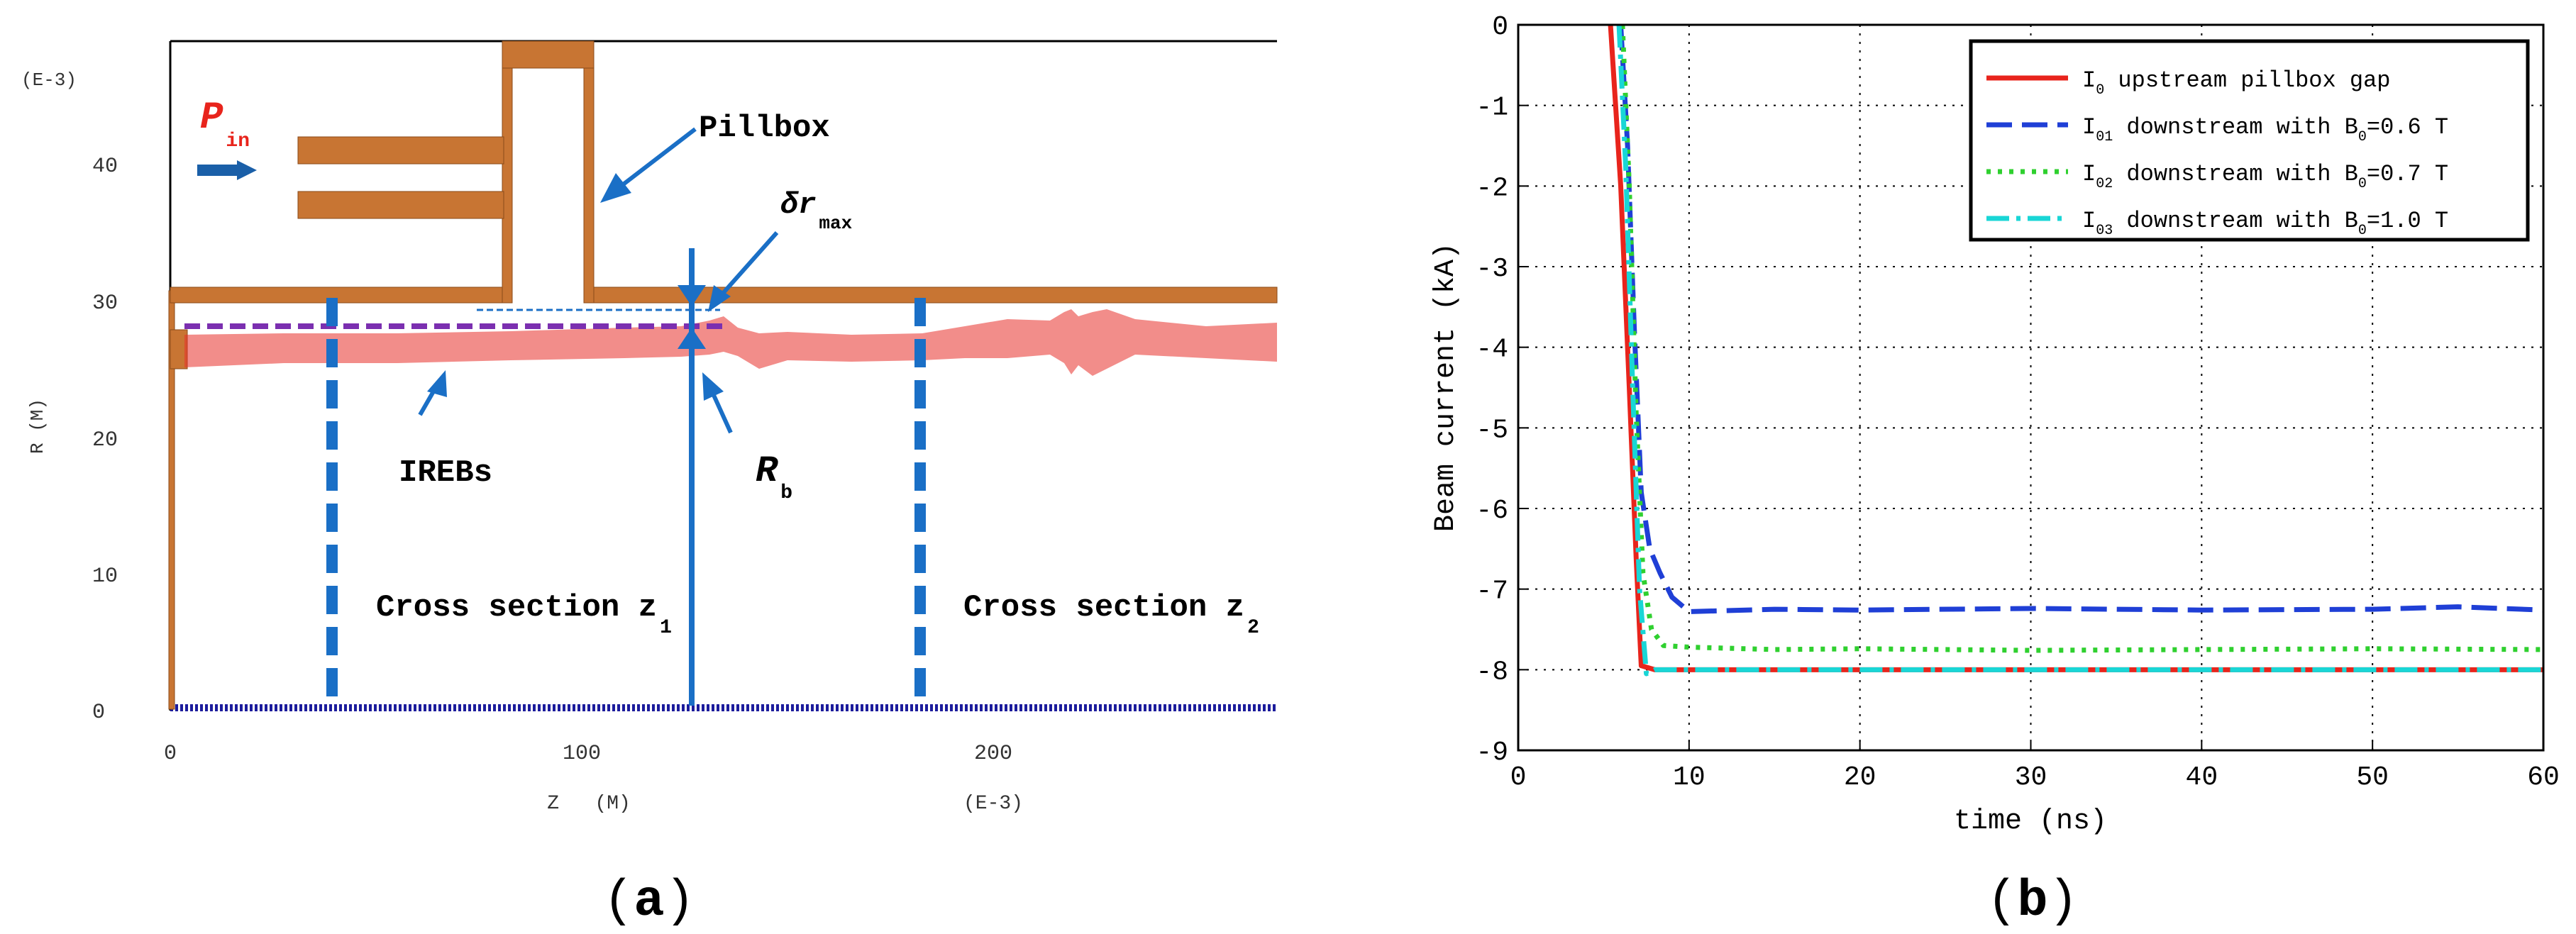 The height and width of the screenshot is (934, 2576). Describe the element at coordinates (2265, 223) in the screenshot. I see `legend-label: I03 downstream with B0=1.0 T` at that location.